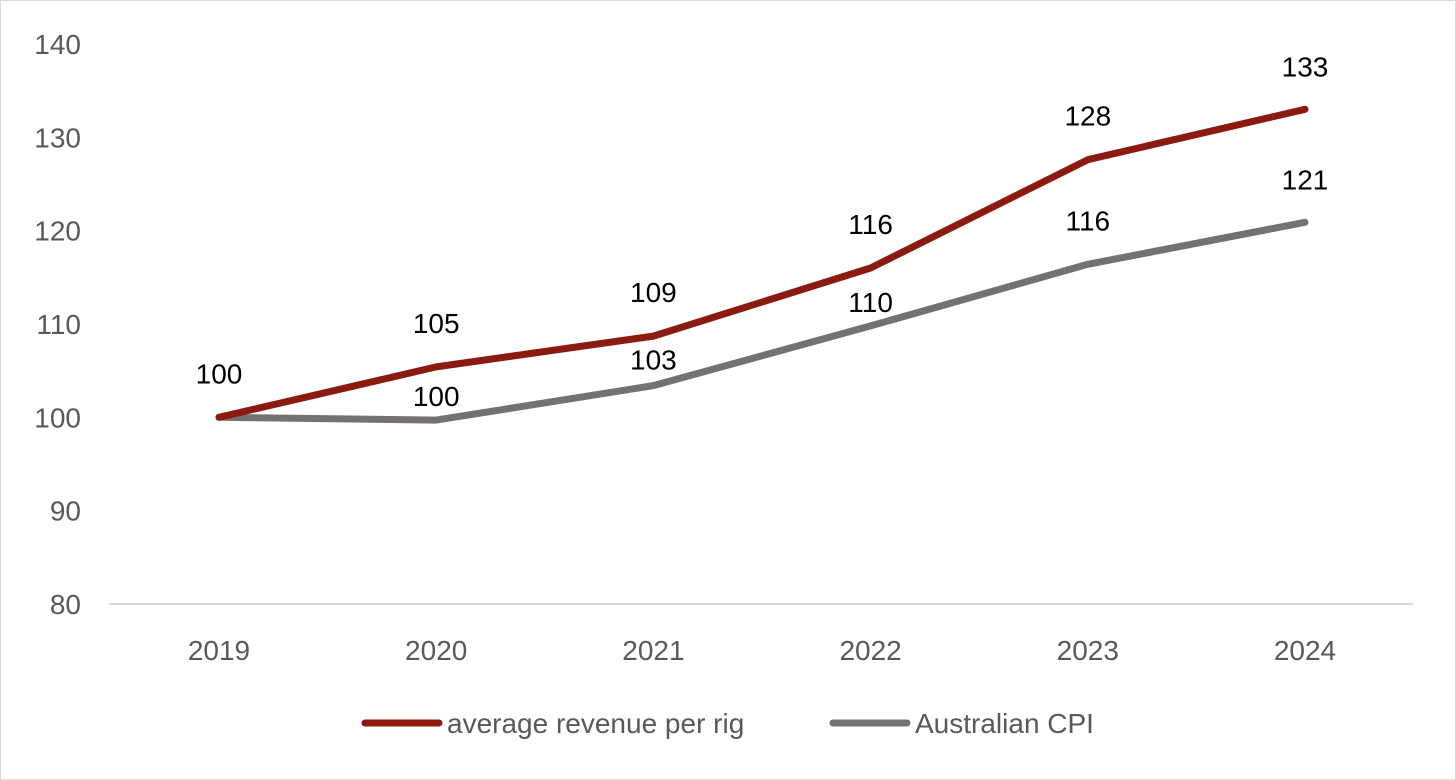  What do you see at coordinates (1305, 66) in the screenshot?
I see `data-label: 133` at bounding box center [1305, 66].